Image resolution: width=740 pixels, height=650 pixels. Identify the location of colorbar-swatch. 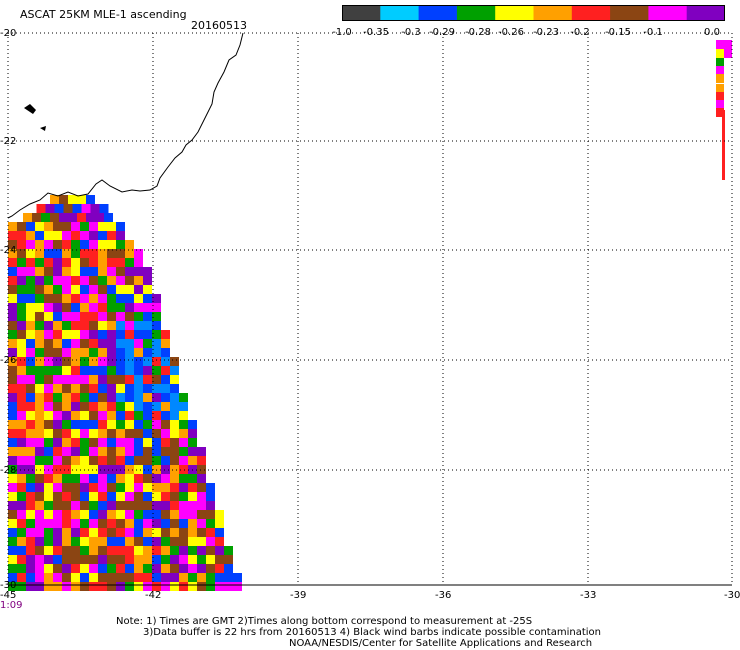
(629, 13).